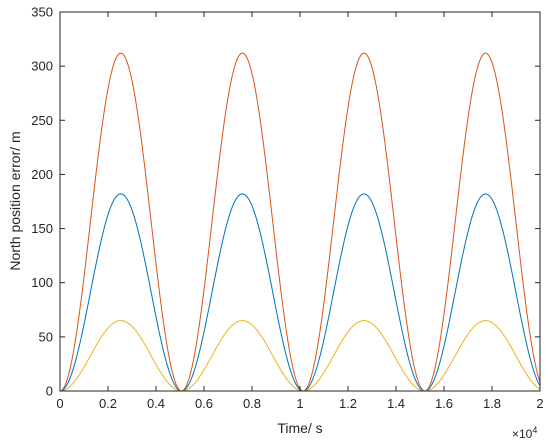  Describe the element at coordinates (42, 120) in the screenshot. I see `y-tick-label: 250` at that location.